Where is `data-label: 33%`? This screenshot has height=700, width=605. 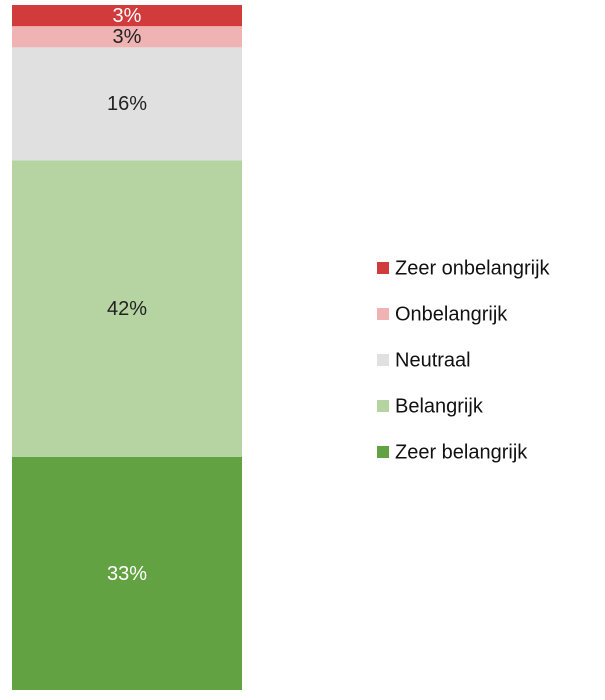
data-label: 33% is located at coordinates (127, 574).